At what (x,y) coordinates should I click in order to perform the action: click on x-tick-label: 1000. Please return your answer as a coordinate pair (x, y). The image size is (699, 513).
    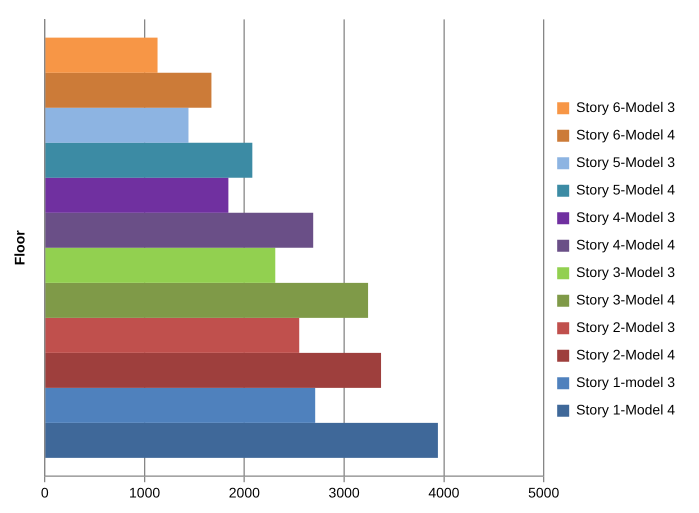
    Looking at the image, I should click on (144, 492).